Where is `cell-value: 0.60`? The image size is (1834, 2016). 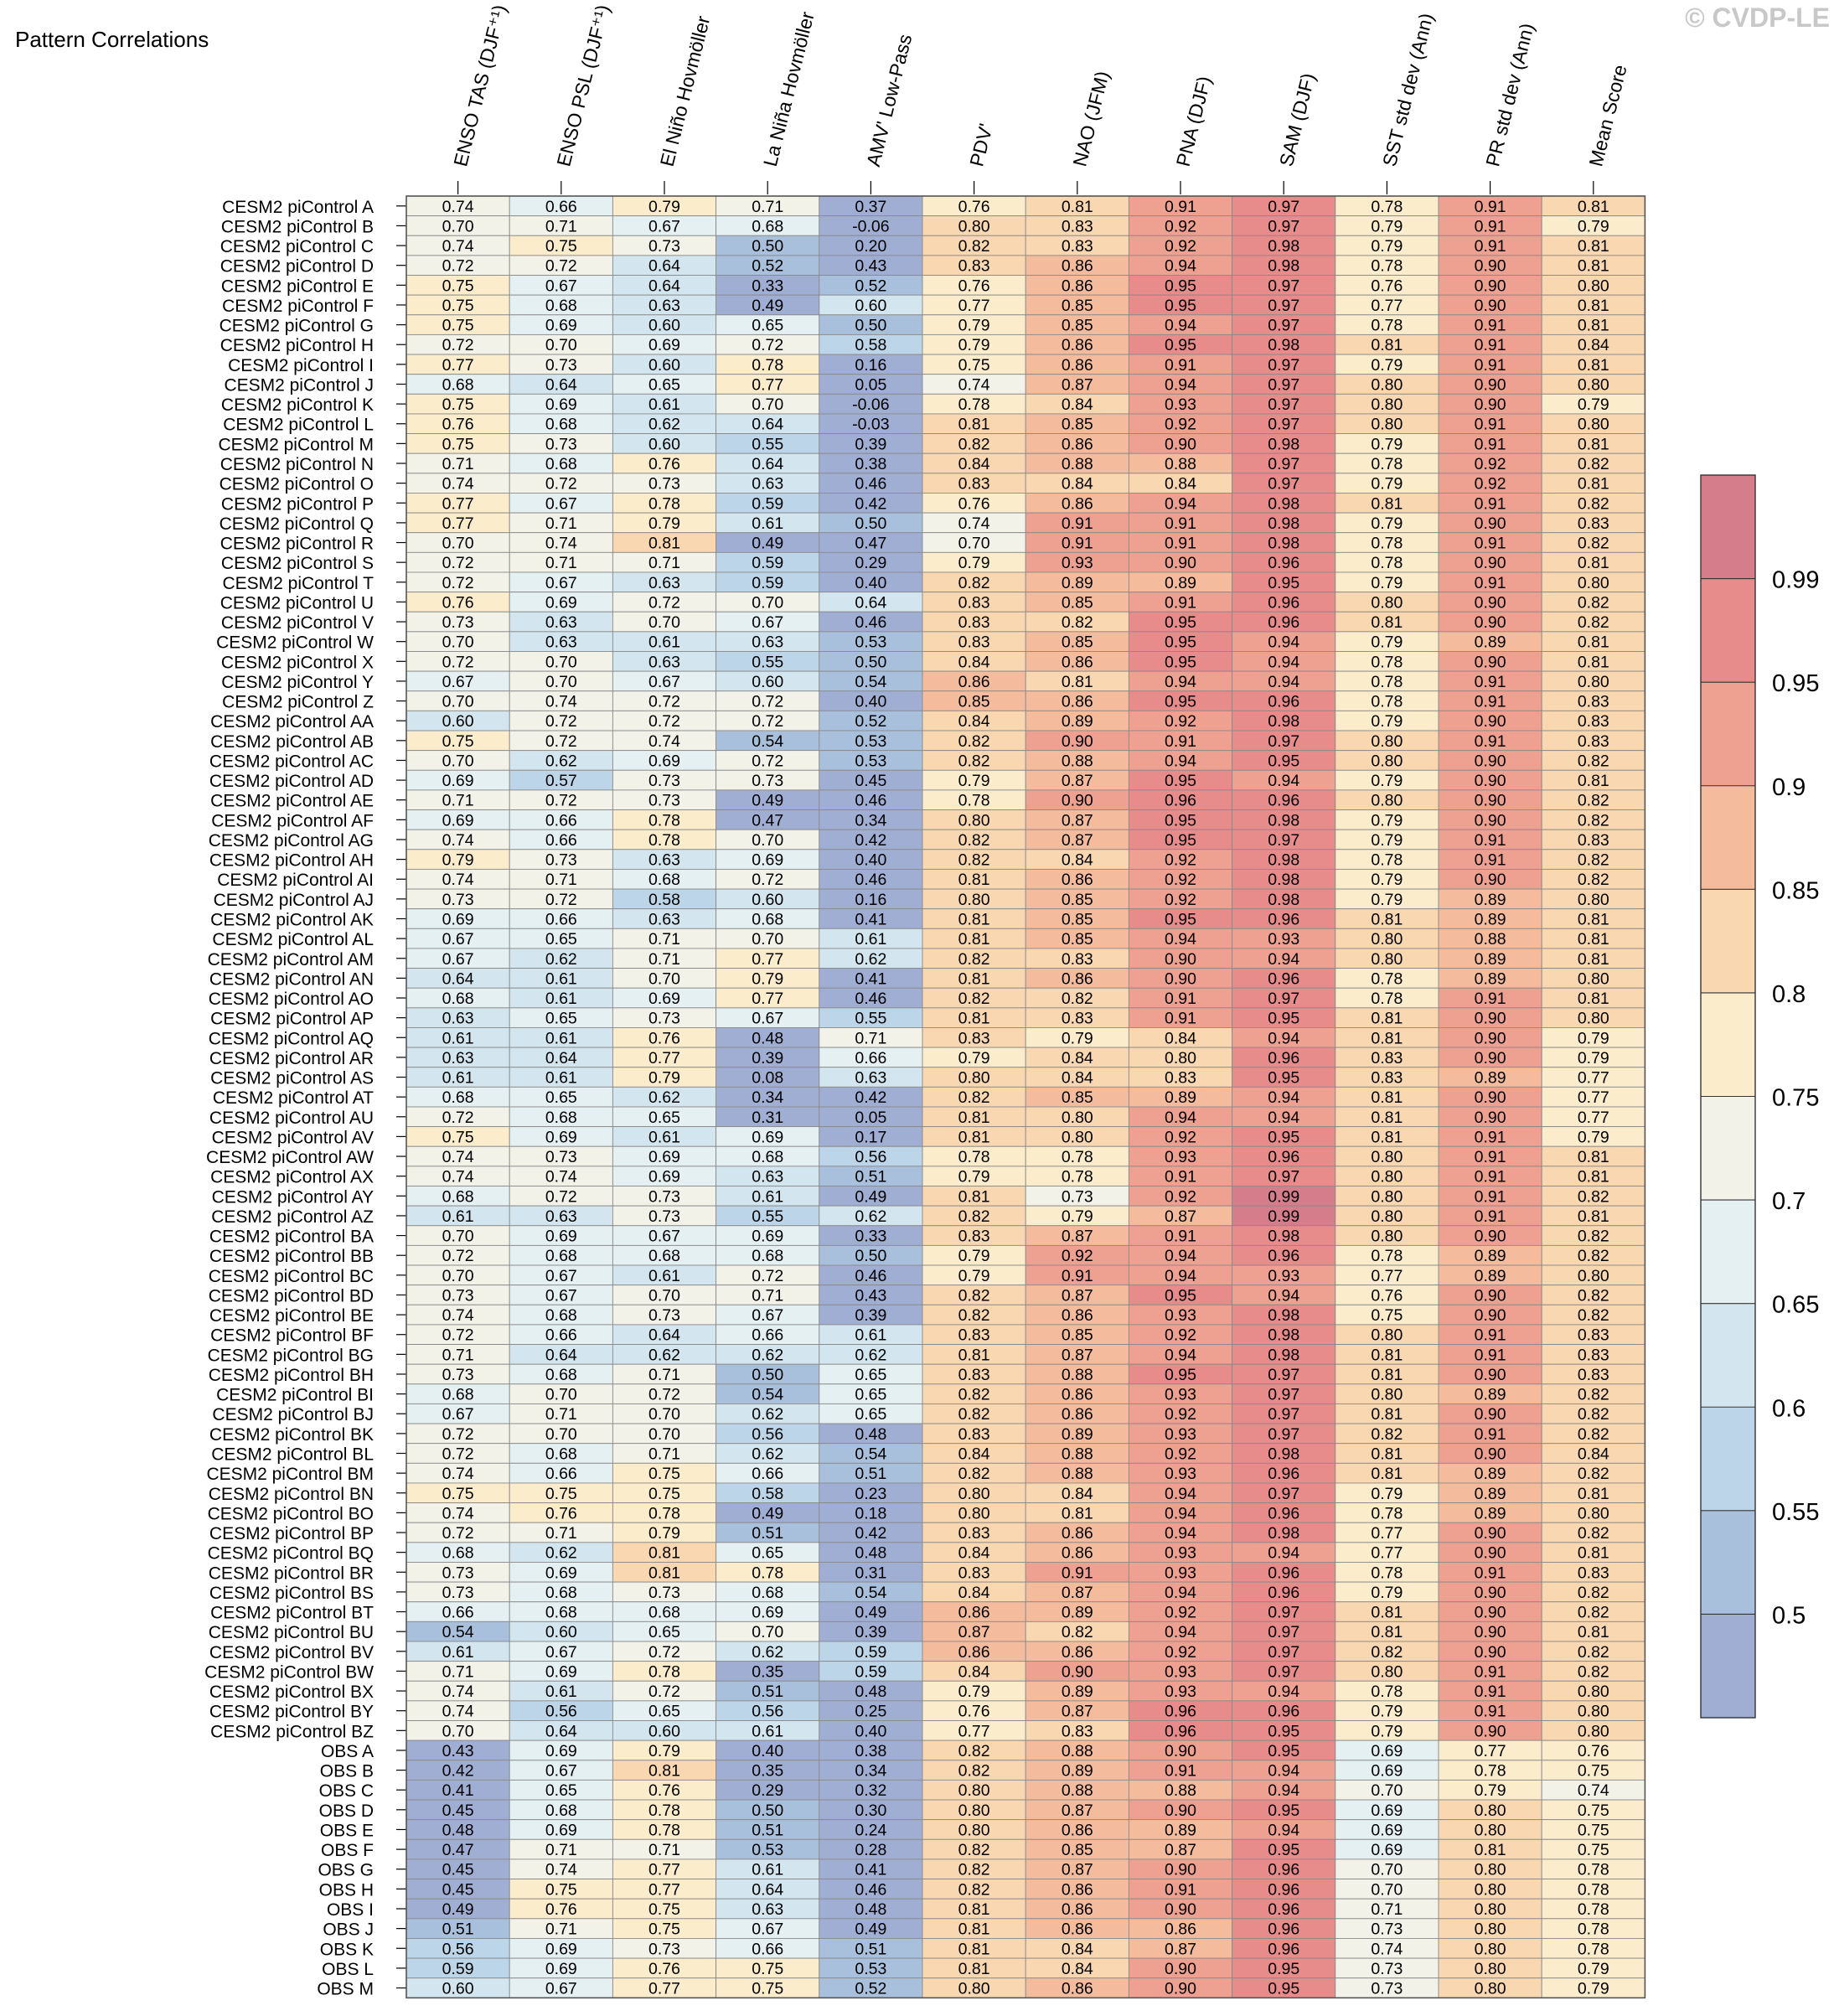
cell-value: 0.60 is located at coordinates (767, 900).